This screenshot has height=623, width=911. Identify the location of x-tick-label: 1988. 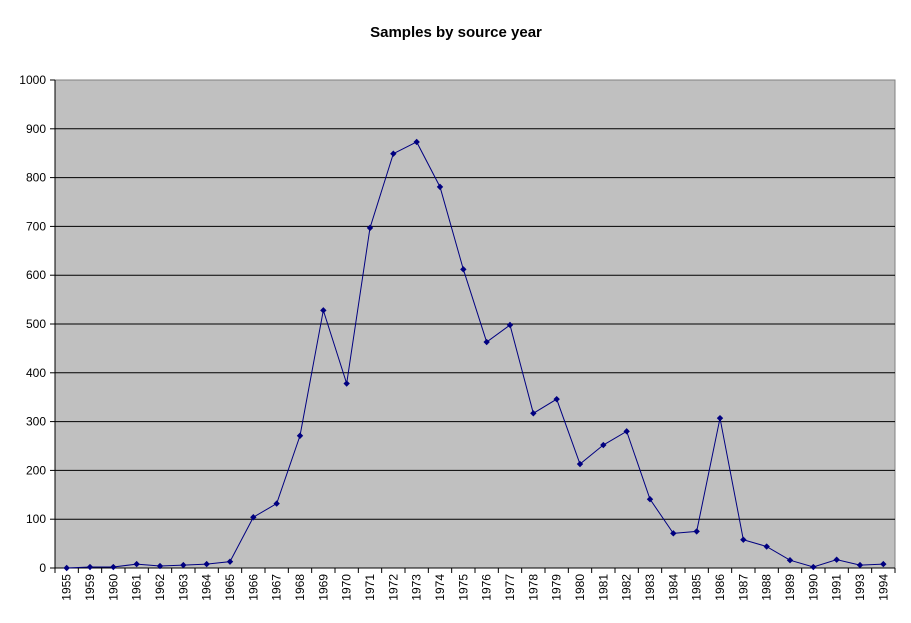
(767, 587).